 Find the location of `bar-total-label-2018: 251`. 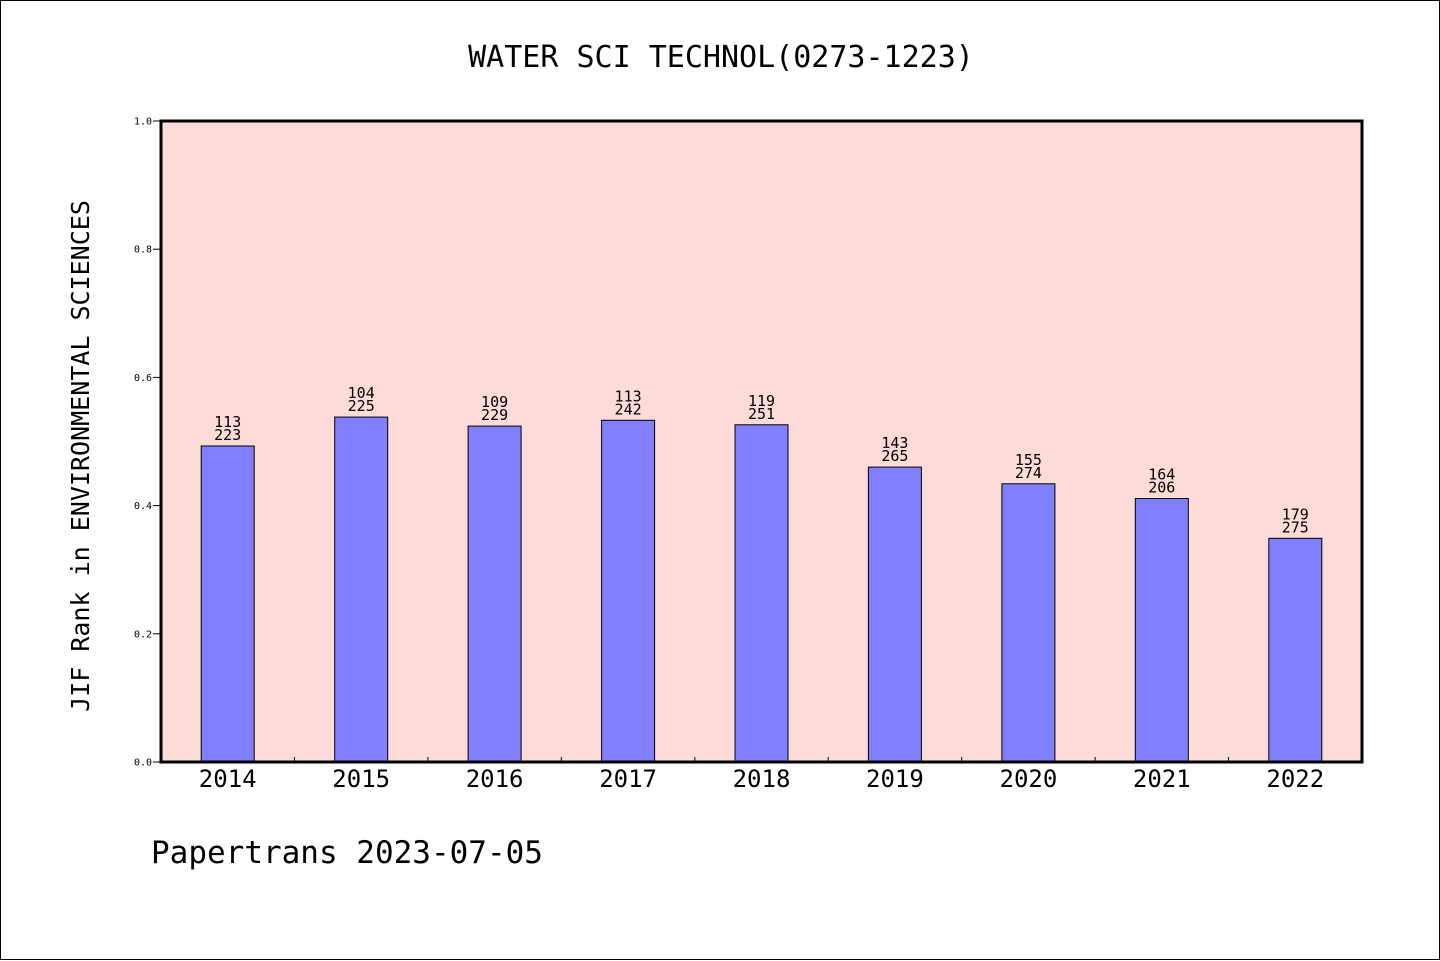

bar-total-label-2018: 251 is located at coordinates (761, 414).